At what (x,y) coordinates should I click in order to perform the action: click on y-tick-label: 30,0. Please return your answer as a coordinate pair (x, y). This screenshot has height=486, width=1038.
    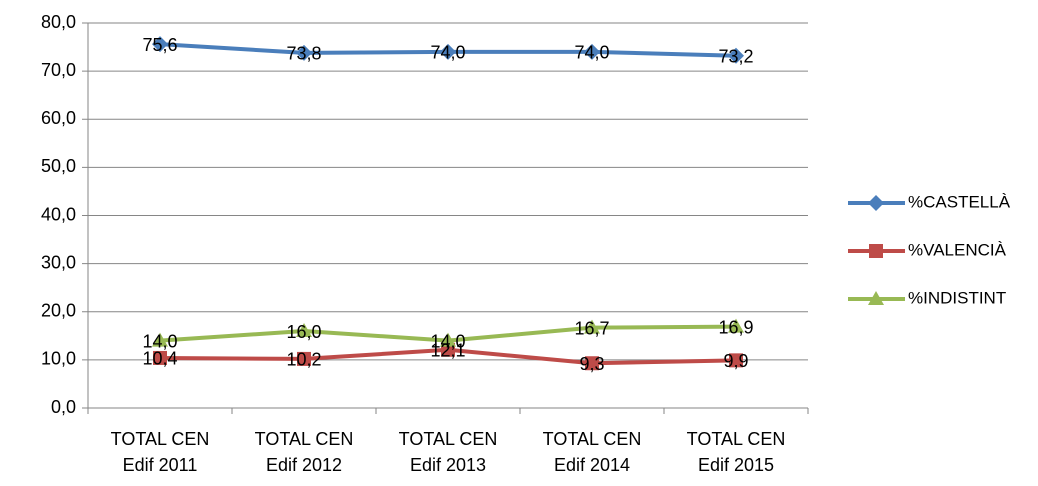
    Looking at the image, I should click on (58, 262).